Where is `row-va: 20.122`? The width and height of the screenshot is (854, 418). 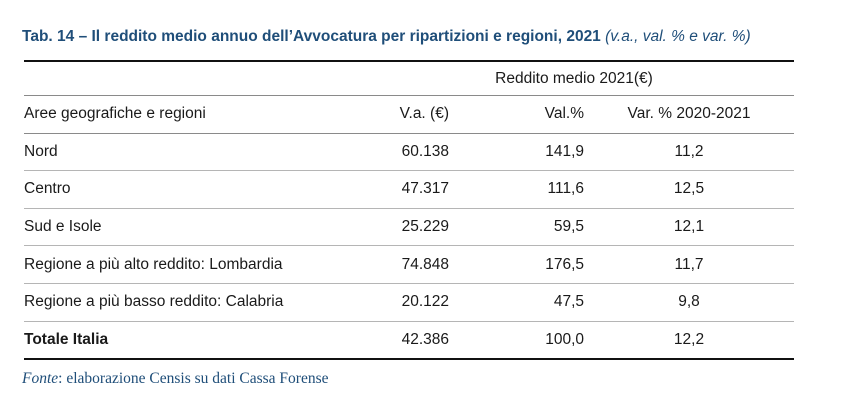 row-va: 20.122 is located at coordinates (401, 302).